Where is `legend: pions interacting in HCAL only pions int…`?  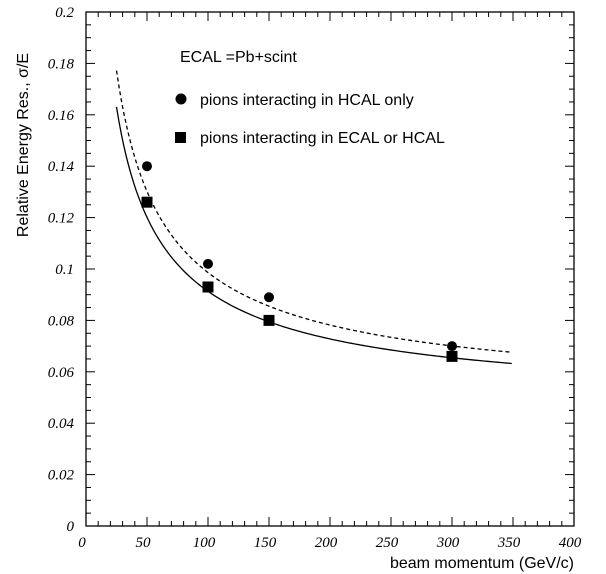 legend: pions interacting in HCAL only pions int… is located at coordinates (310, 119).